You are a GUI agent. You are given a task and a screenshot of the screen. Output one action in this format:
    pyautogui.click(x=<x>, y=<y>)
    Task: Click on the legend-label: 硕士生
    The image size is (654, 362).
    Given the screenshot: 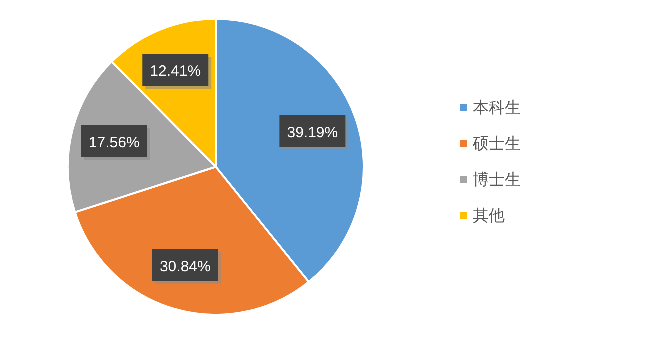 What is the action you would take?
    pyautogui.click(x=496, y=143)
    